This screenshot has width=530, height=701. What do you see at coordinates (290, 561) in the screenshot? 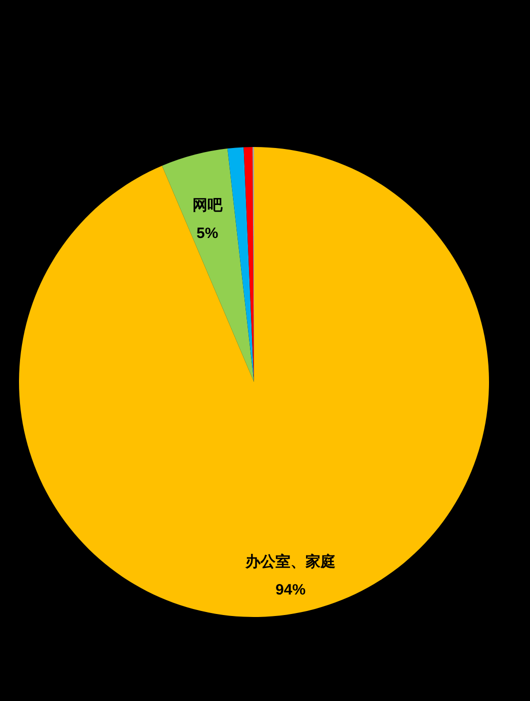
I see `slice-label: 办公室、家庭` at bounding box center [290, 561].